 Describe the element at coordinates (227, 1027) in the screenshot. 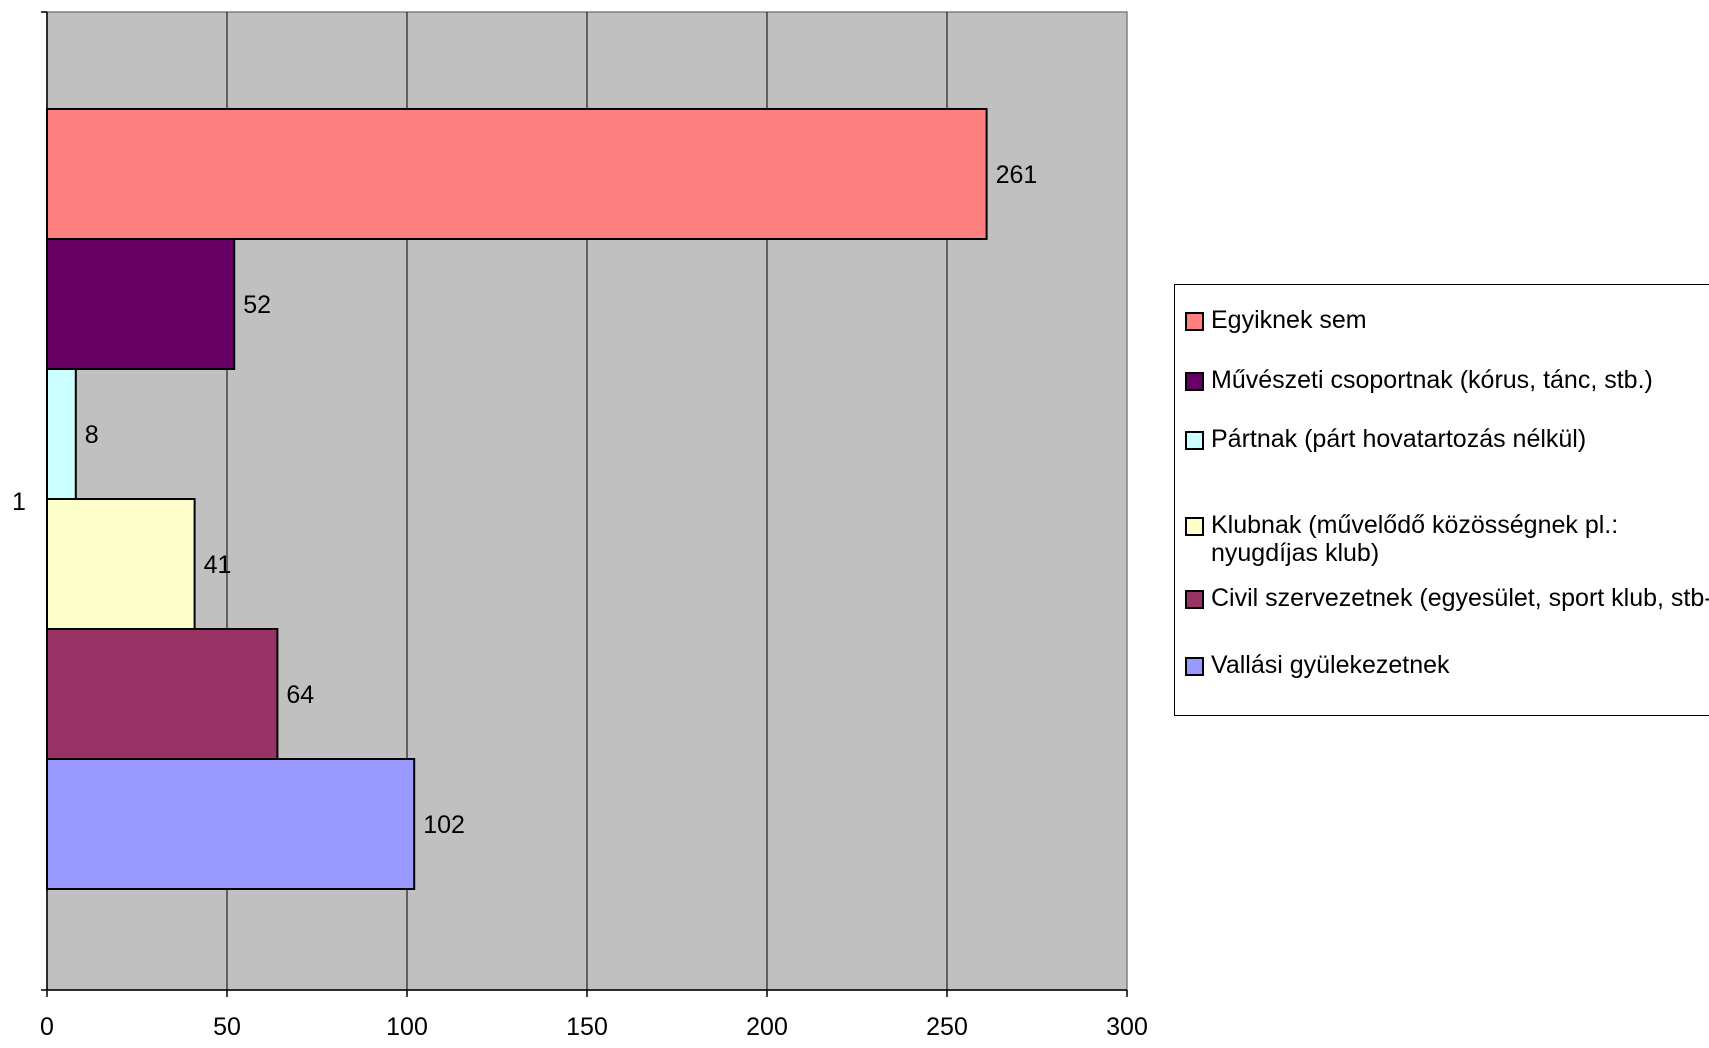

I see `x-tick-label: 50` at that location.